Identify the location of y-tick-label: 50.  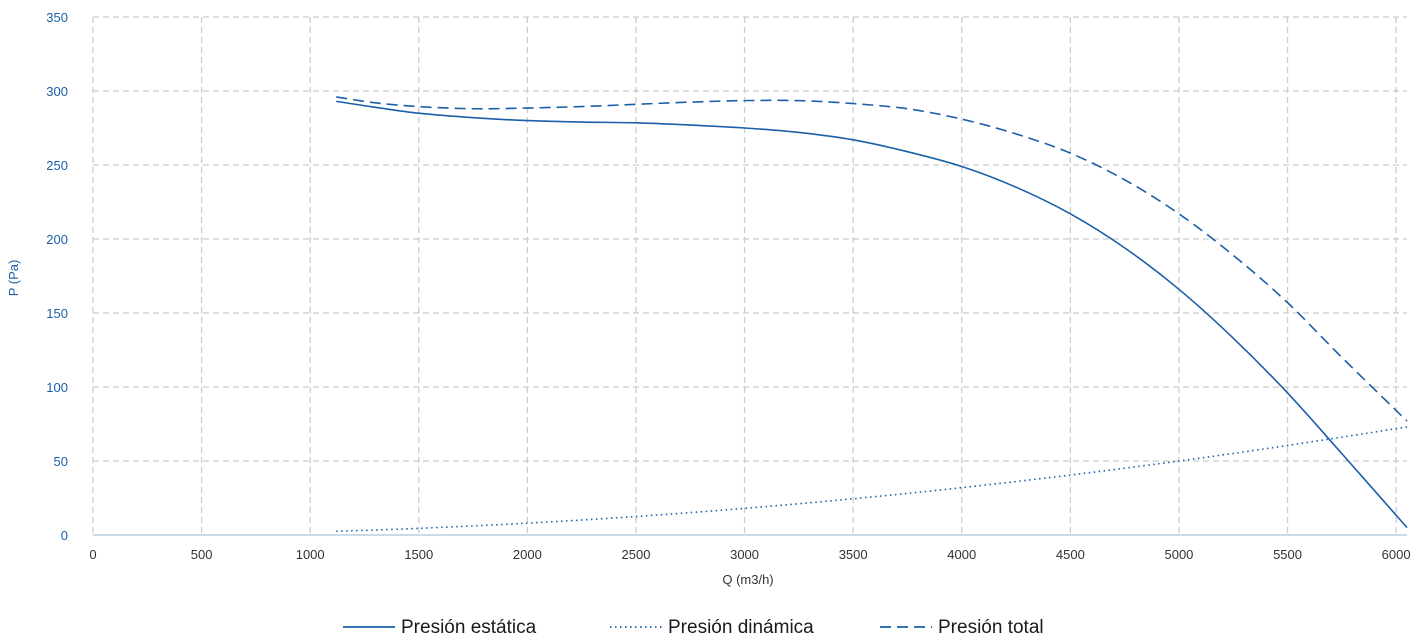
(61, 461).